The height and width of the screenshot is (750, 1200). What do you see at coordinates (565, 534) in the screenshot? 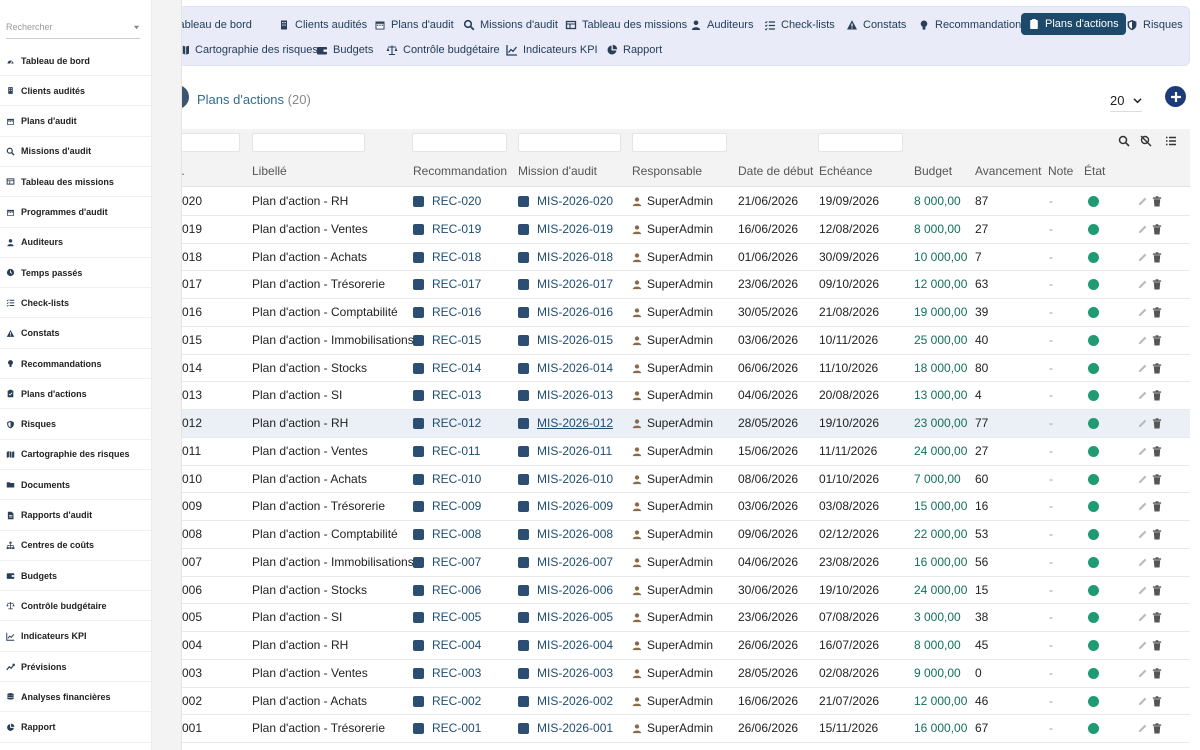
I see `mission-link: MIS-2026-008` at bounding box center [565, 534].